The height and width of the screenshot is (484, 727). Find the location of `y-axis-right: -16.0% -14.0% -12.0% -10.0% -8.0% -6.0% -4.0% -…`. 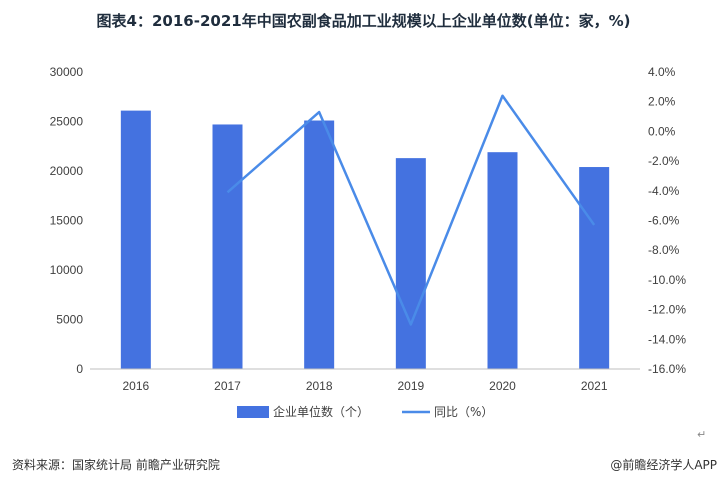

y-axis-right: -16.0% -14.0% -12.0% -10.0% -8.0% -6.0% -4.0% -… is located at coordinates (667, 220).